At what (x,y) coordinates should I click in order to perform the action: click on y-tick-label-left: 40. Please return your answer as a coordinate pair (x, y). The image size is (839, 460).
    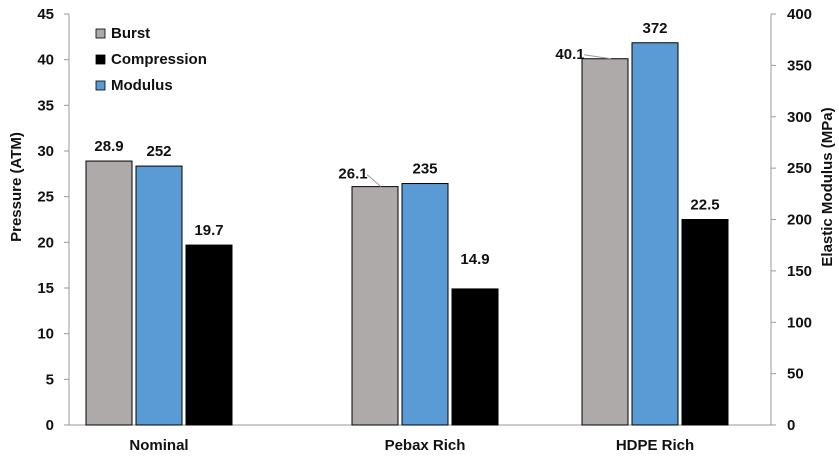
    Looking at the image, I should click on (45, 60).